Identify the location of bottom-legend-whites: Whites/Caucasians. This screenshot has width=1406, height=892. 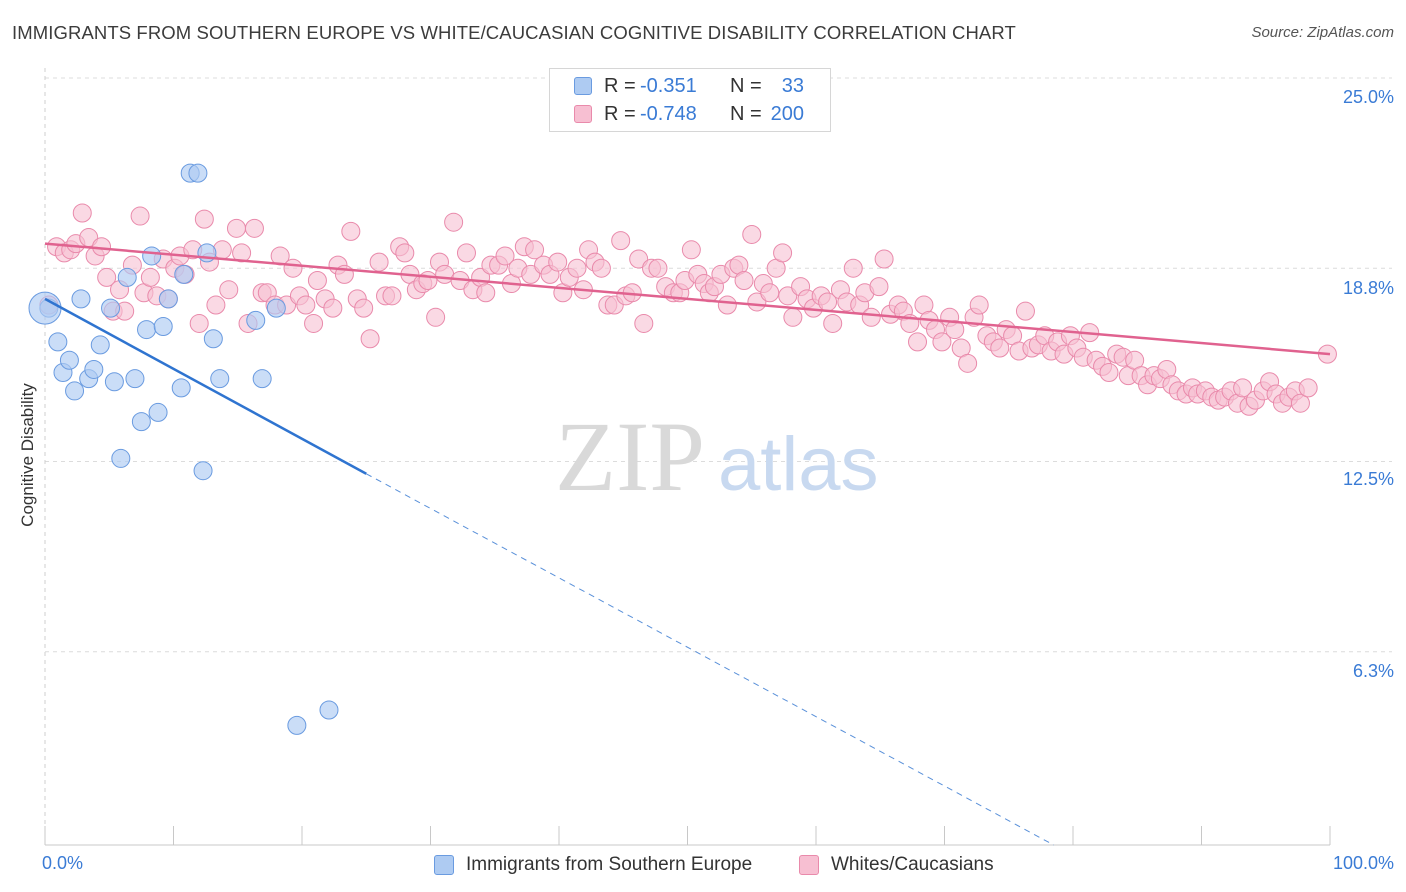
(896, 865).